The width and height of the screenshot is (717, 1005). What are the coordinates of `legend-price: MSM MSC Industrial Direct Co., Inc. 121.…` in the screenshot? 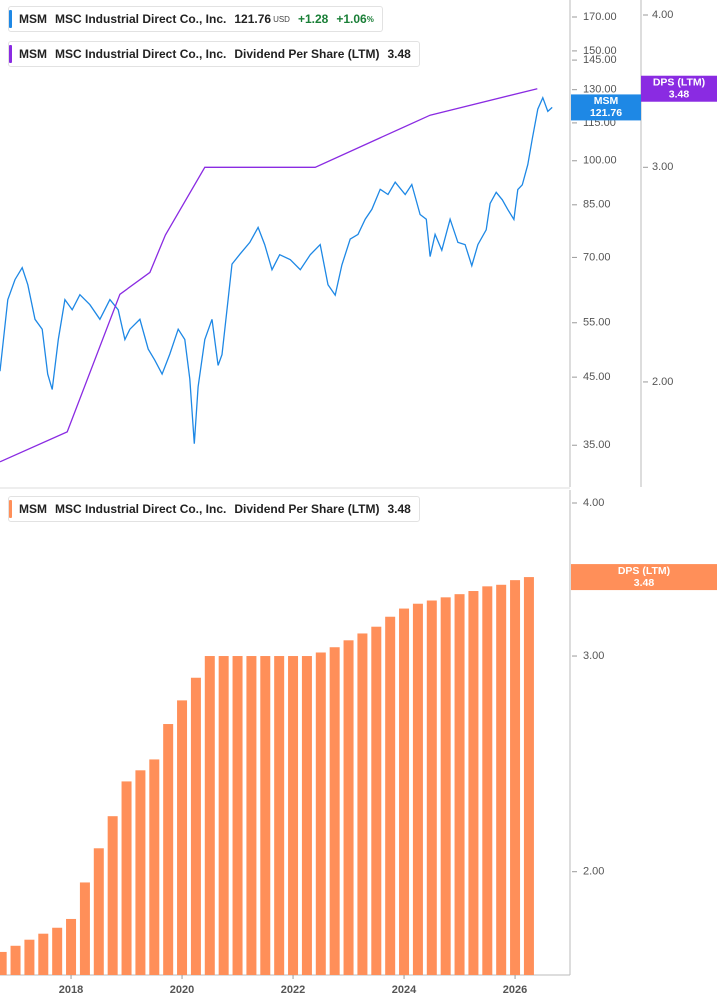 It's located at (195, 19).